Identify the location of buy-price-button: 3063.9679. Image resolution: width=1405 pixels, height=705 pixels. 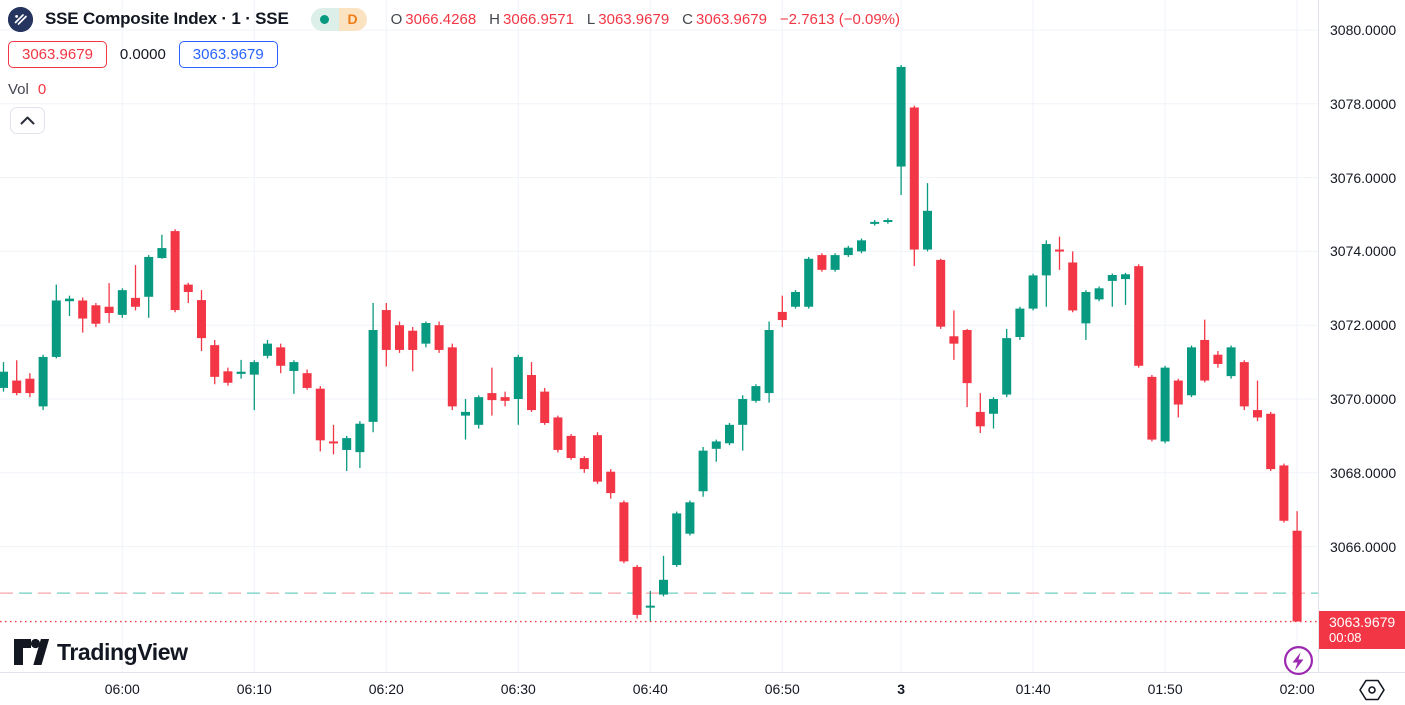
(228, 54).